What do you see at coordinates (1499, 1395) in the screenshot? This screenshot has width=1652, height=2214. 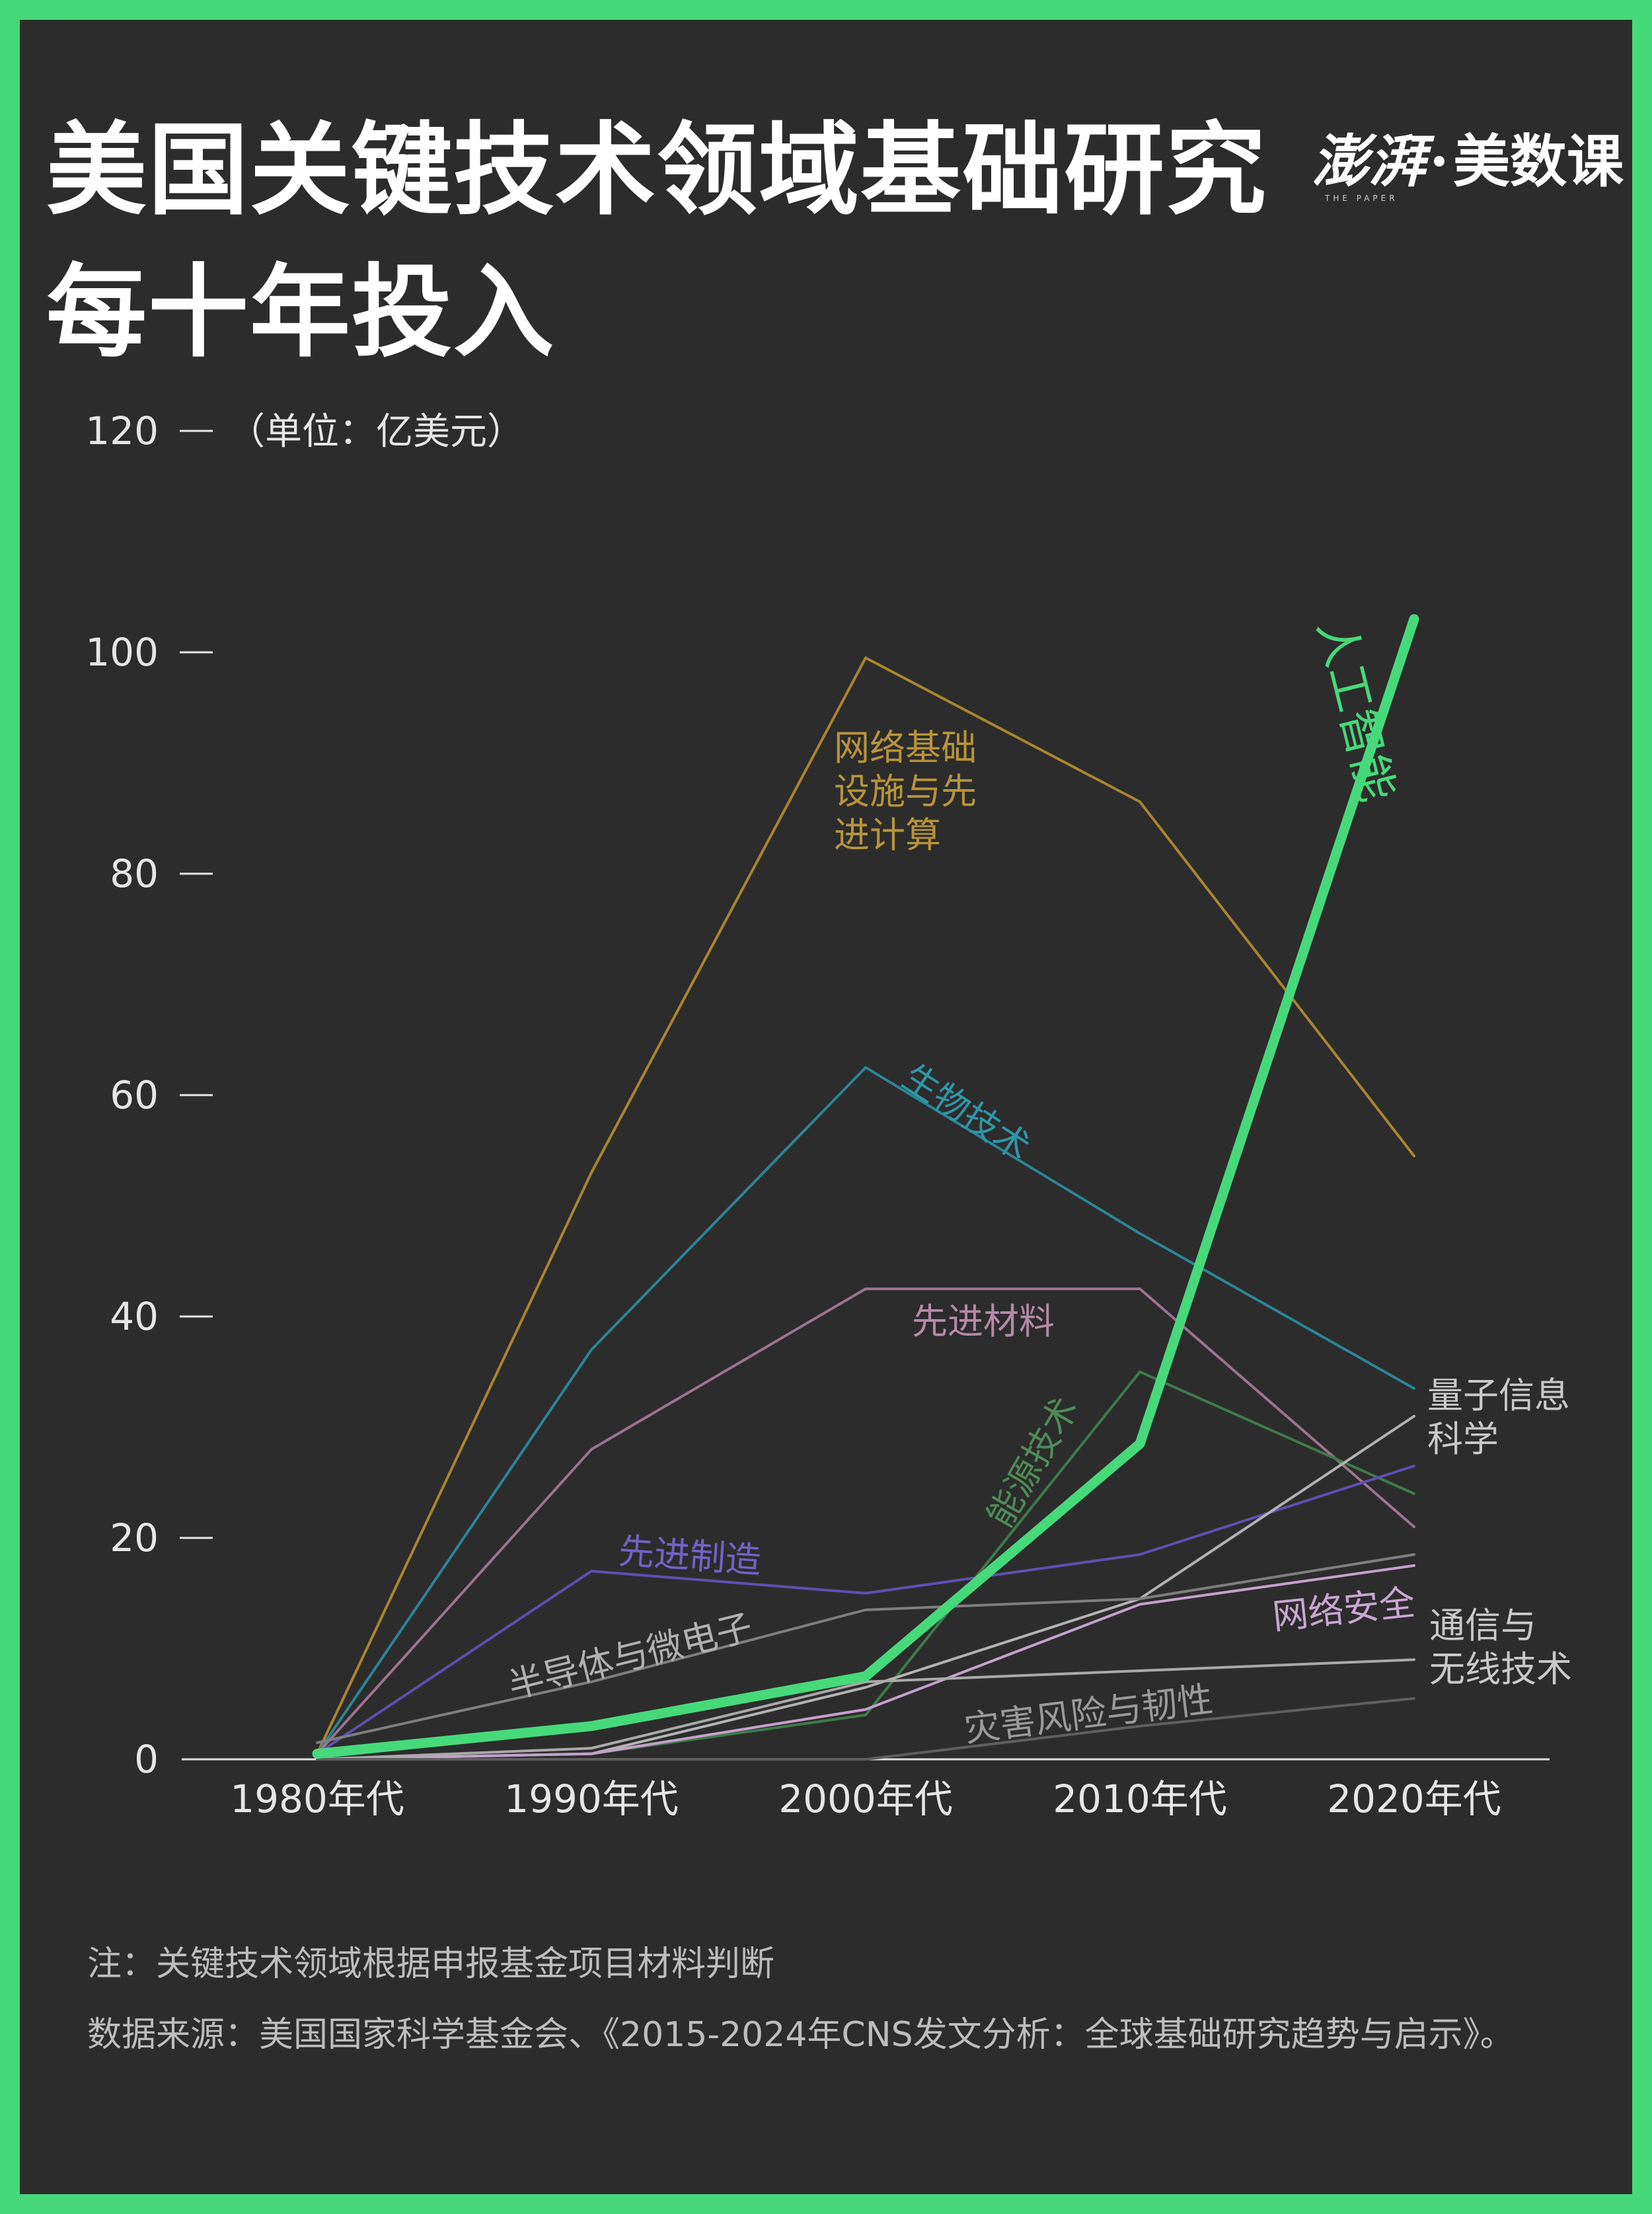 I see `series-label-line: 量子信息` at bounding box center [1499, 1395].